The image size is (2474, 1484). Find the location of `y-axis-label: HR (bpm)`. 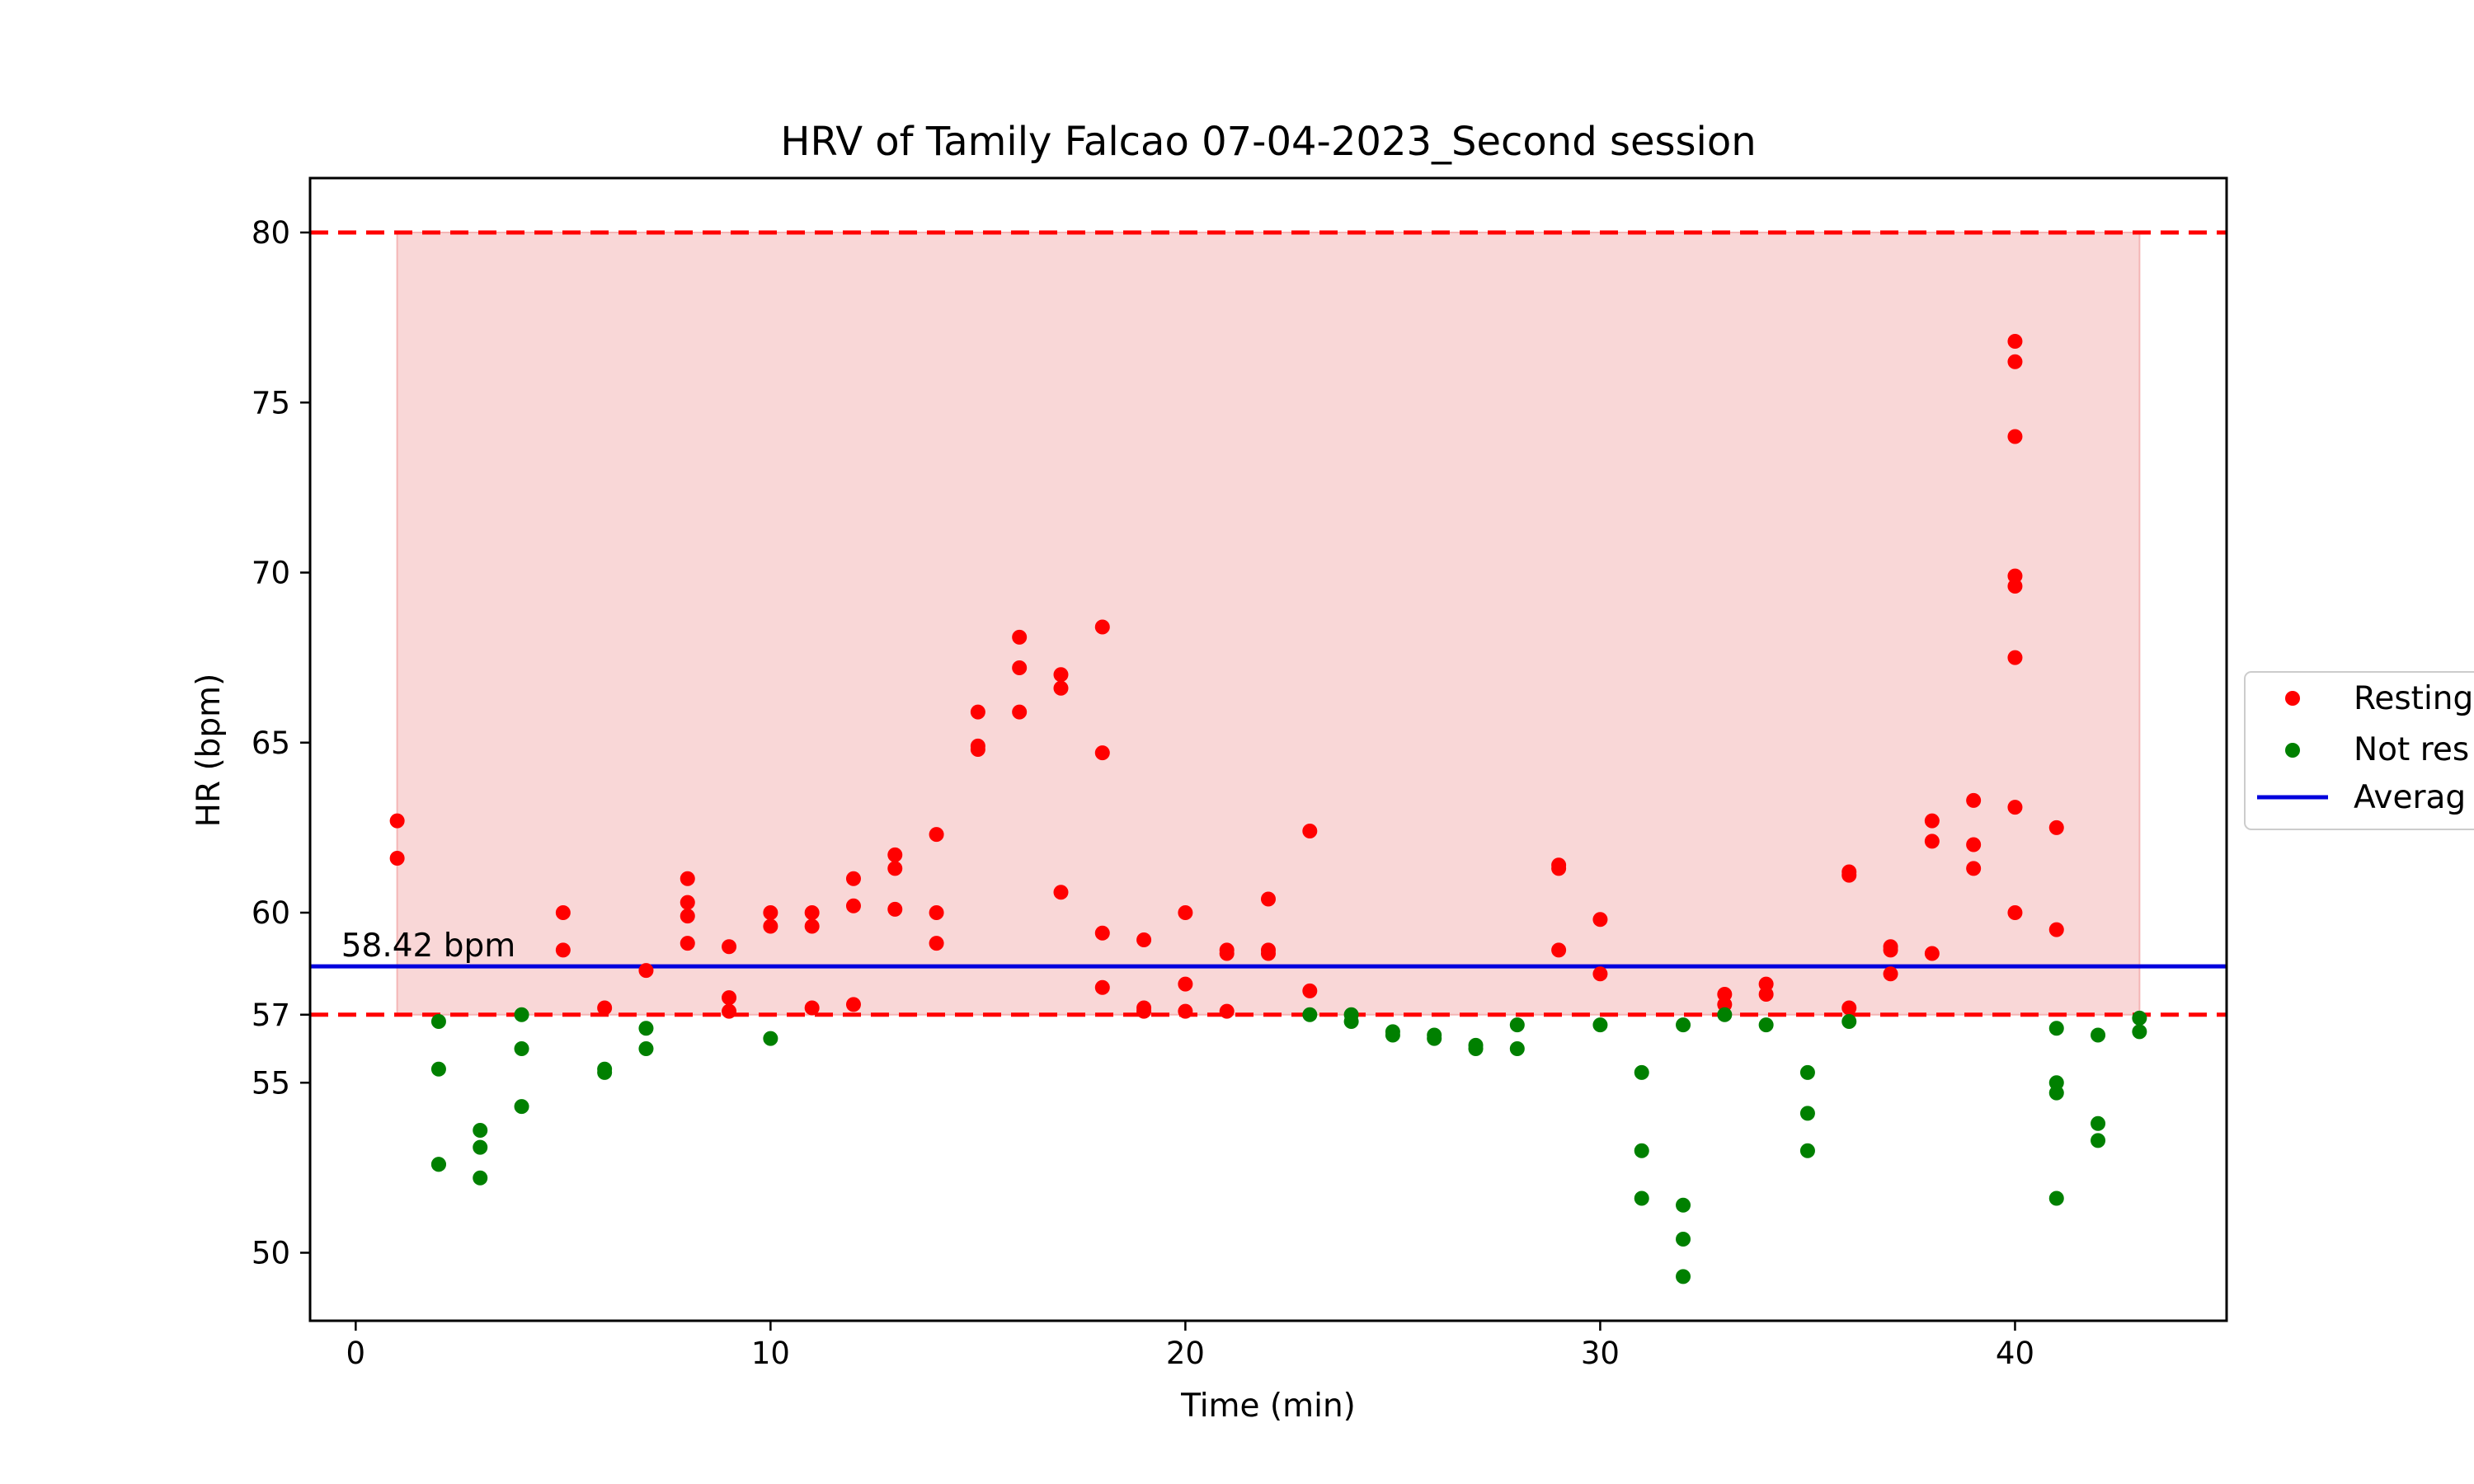

y-axis-label: HR (bpm) is located at coordinates (209, 751).